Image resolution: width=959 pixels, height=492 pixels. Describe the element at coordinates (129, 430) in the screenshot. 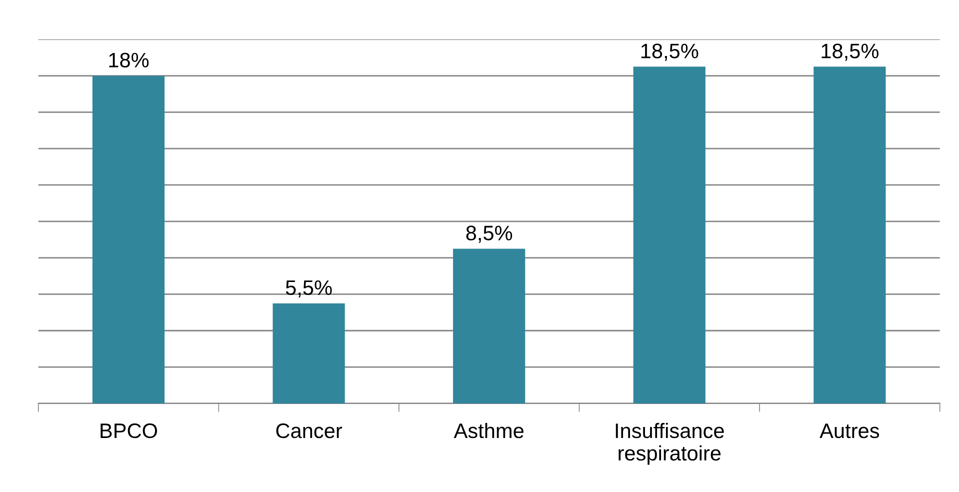

I see `x-tick-label: BPCO` at that location.